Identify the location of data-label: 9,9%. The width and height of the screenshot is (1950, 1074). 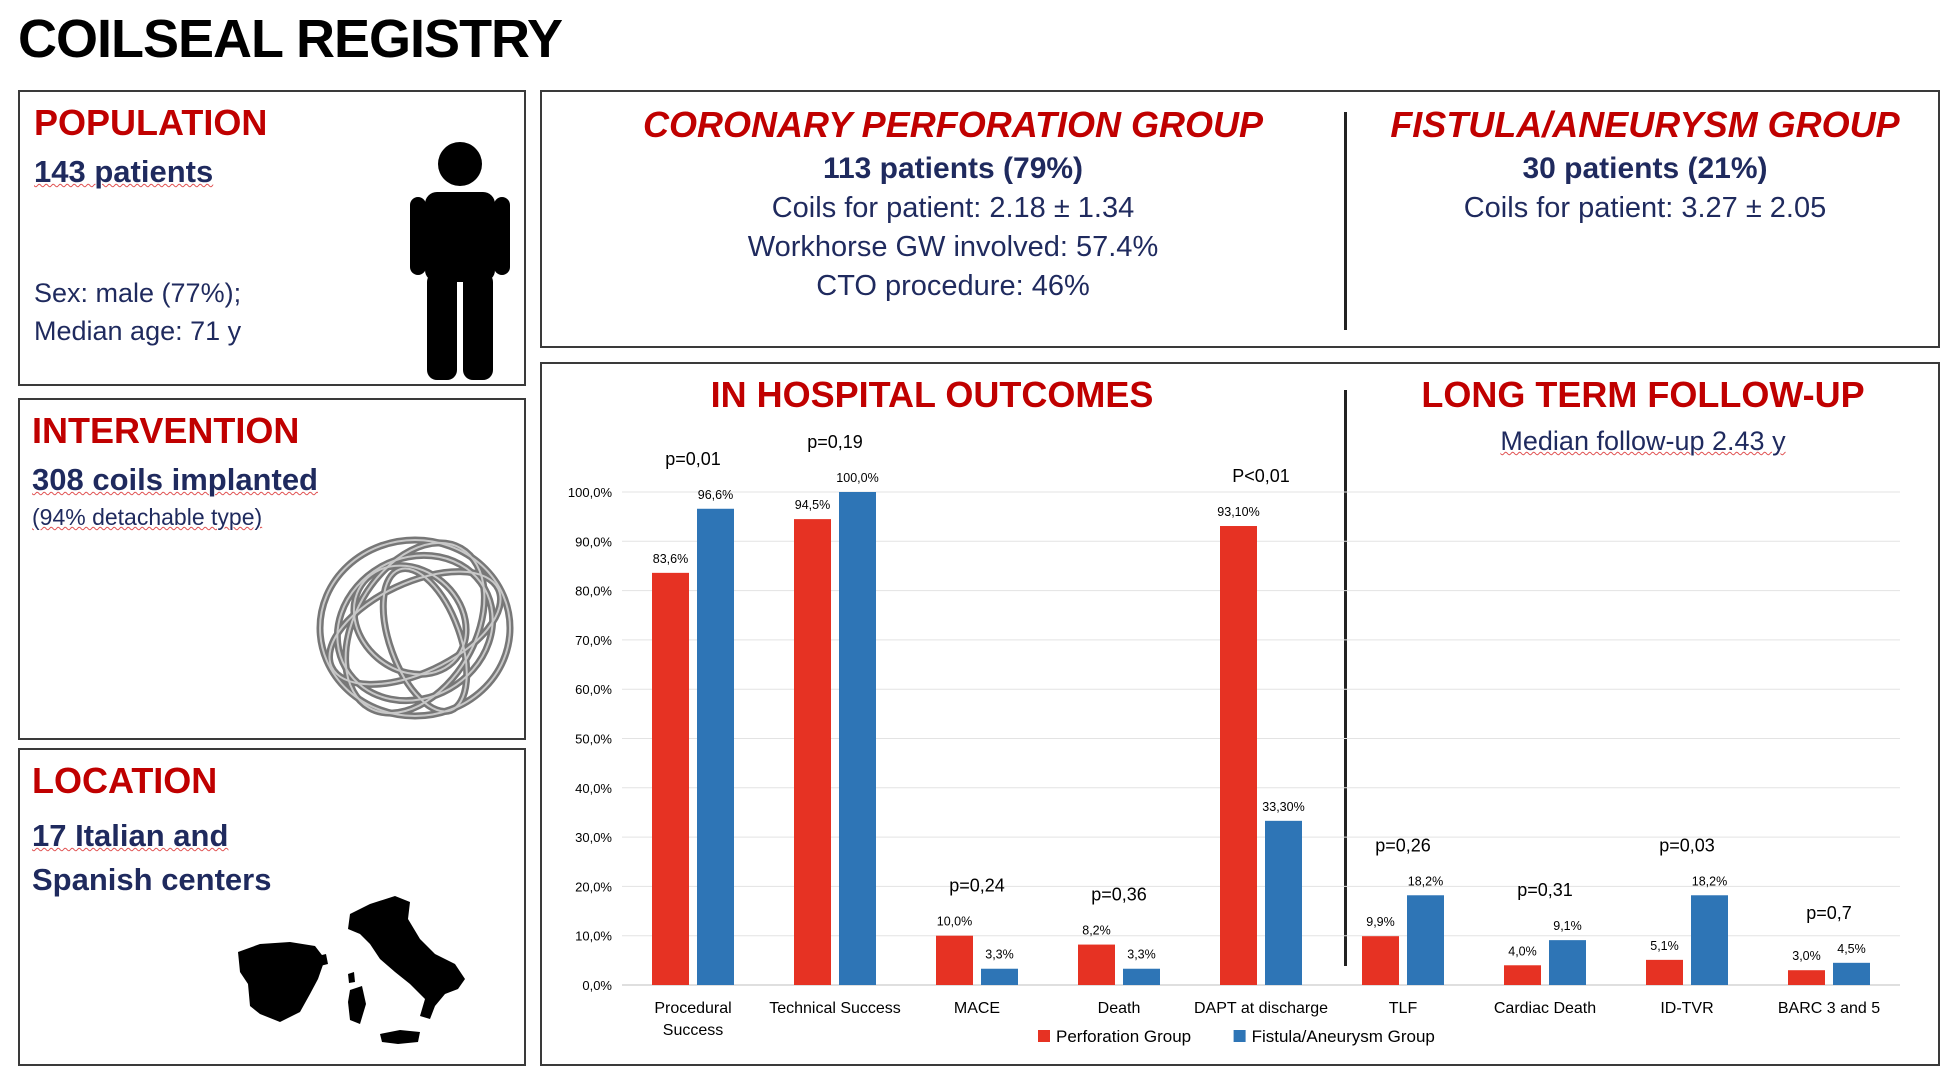
(1380, 922).